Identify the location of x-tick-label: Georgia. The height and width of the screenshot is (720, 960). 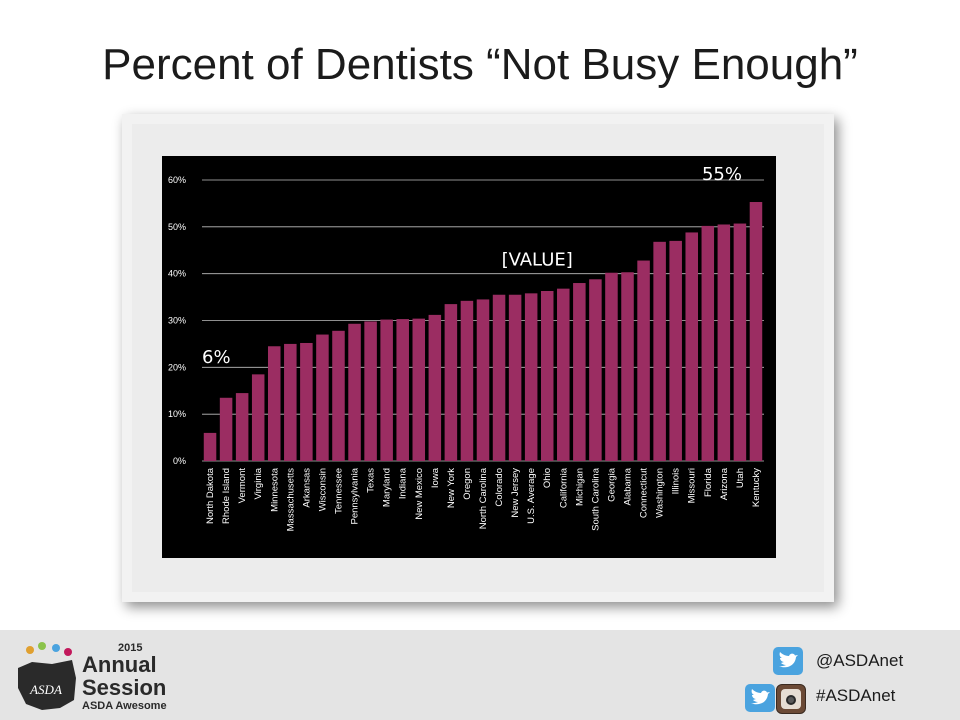
(611, 484).